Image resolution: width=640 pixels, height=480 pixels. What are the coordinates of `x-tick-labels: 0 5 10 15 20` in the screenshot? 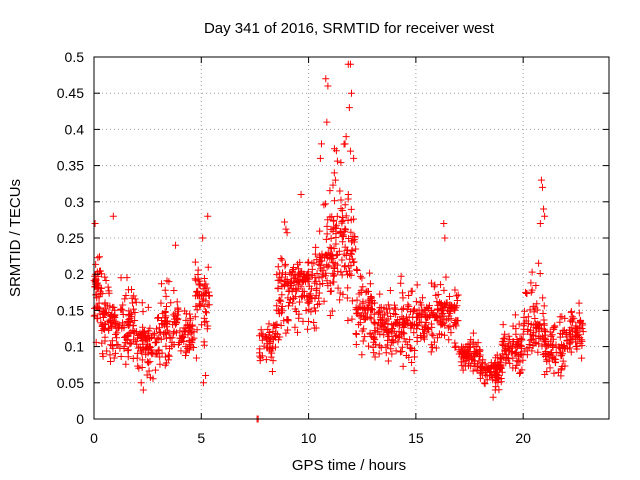 It's located at (310, 438).